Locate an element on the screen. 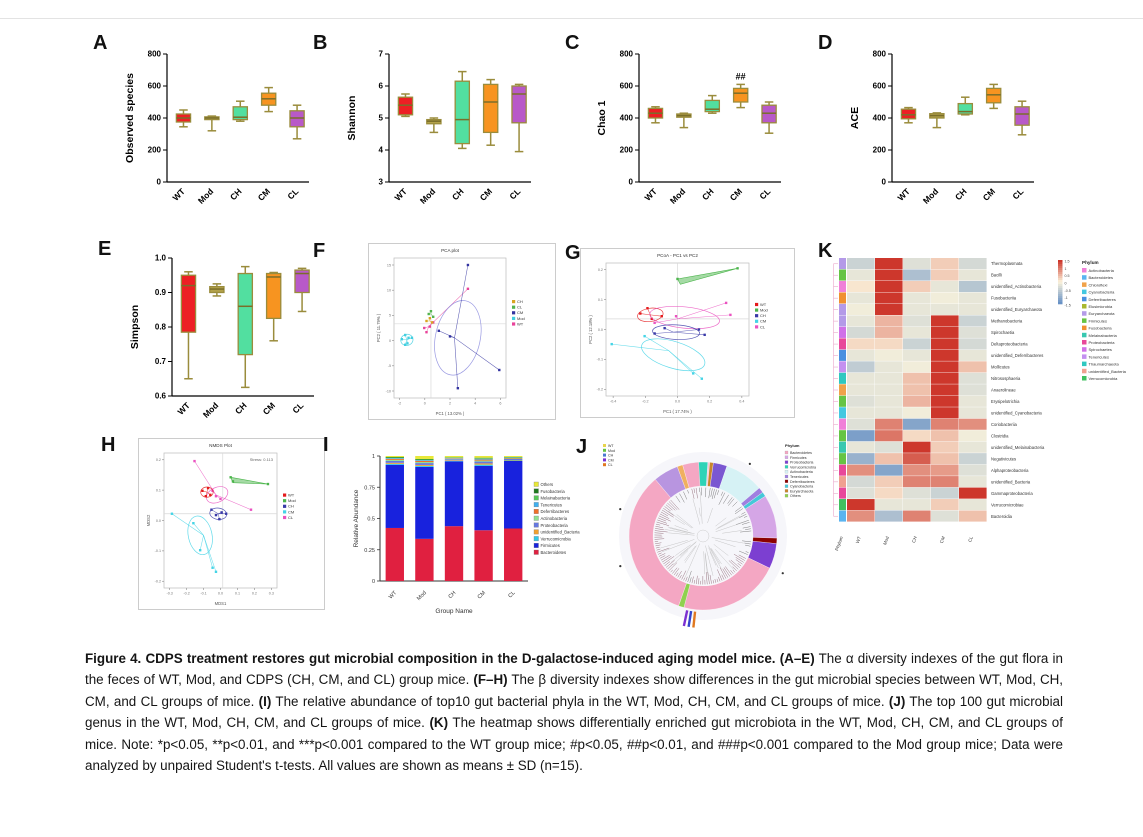 Image resolution: width=1143 pixels, height=837 pixels. svg-text: Observed species is located at coordinates (130, 118).